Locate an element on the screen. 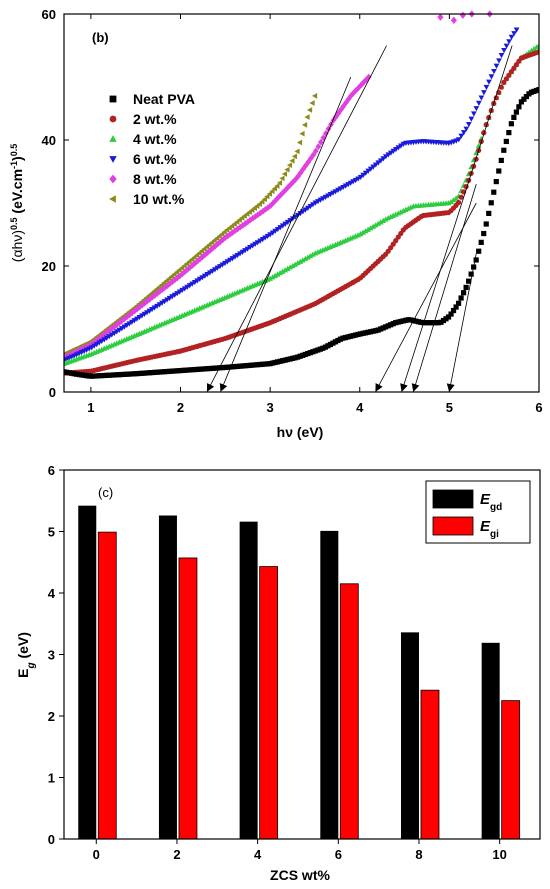  chart-c-y-tick-label: 2 is located at coordinates (51, 716).